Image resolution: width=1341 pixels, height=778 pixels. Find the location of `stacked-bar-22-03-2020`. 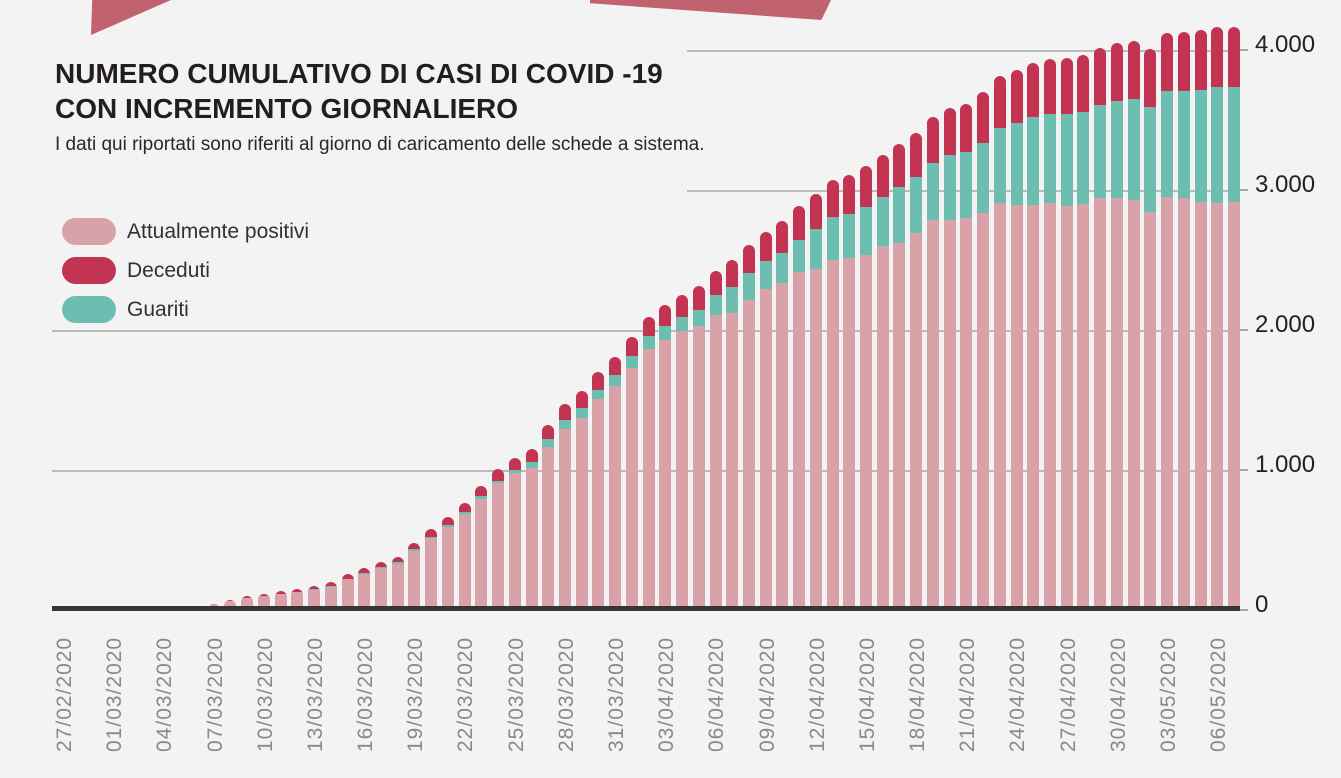

stacked-bar-22-03-2020 is located at coordinates (464, 556).